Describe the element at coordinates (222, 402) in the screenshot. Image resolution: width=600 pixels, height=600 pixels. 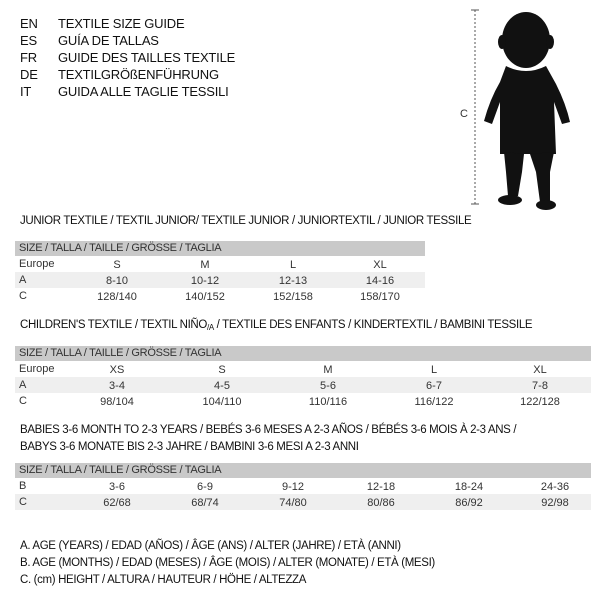
I see `table-cell: 104/110` at that location.